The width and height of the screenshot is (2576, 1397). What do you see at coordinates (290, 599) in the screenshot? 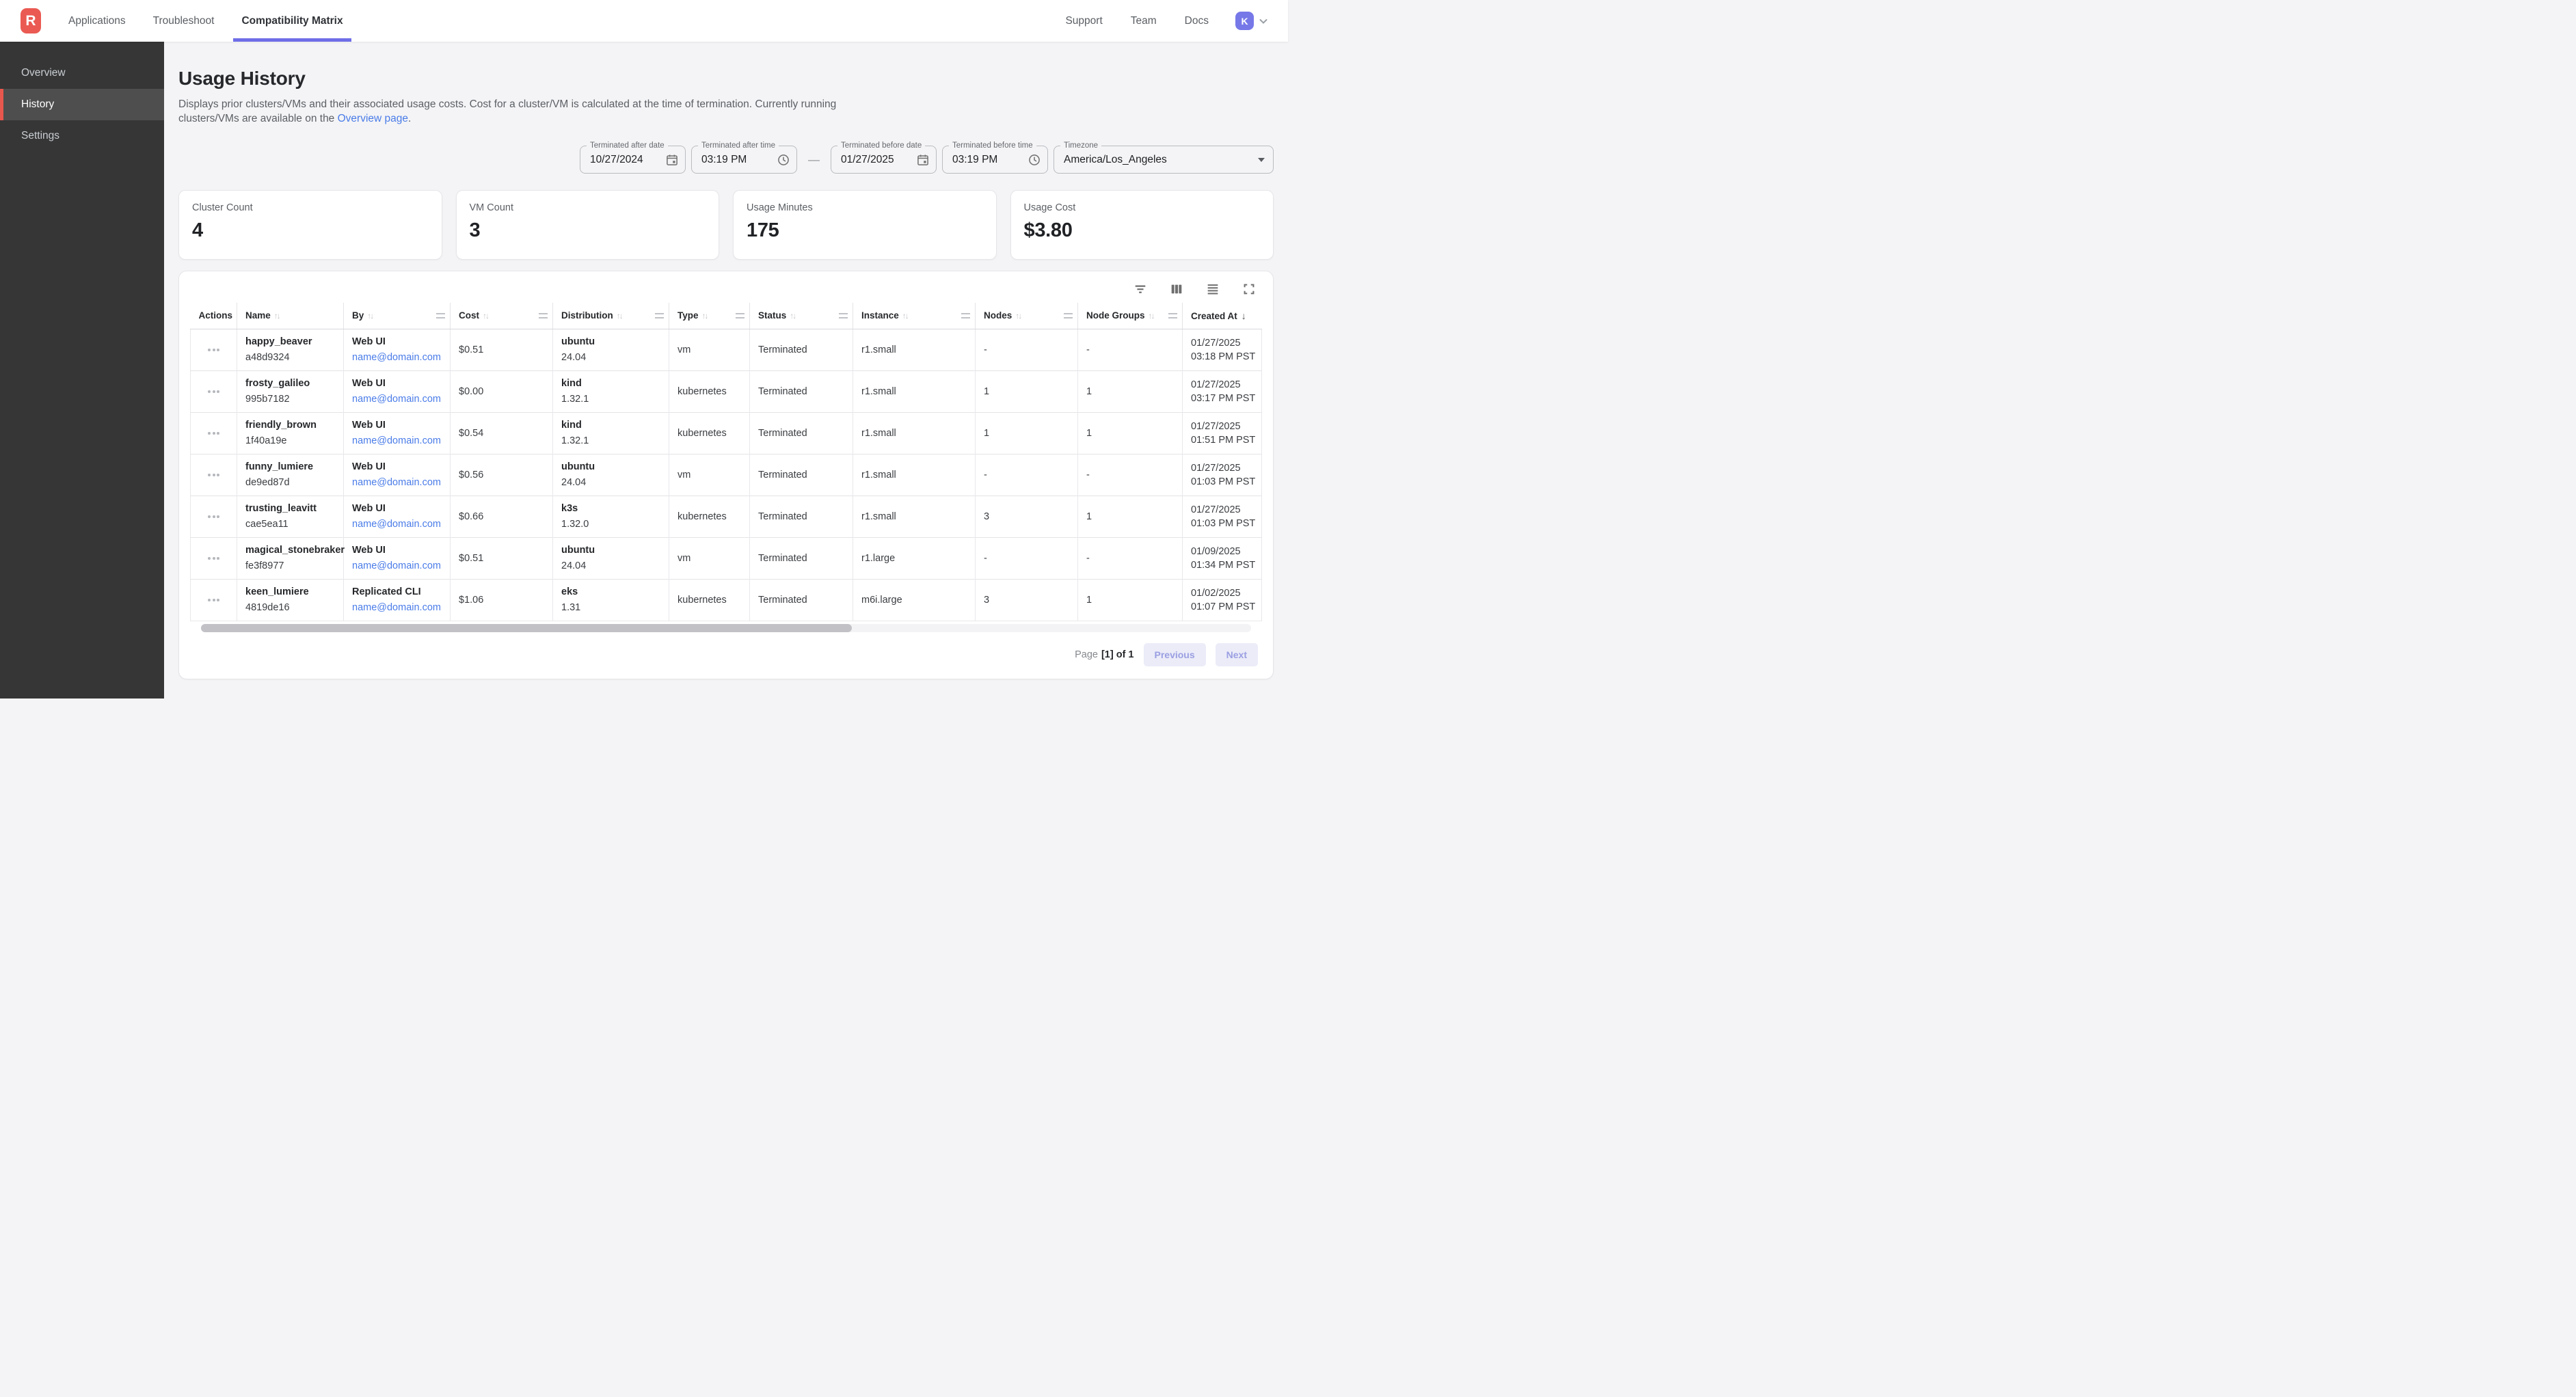
I see `cell-name: keen_lumiere 4819de16` at bounding box center [290, 599].